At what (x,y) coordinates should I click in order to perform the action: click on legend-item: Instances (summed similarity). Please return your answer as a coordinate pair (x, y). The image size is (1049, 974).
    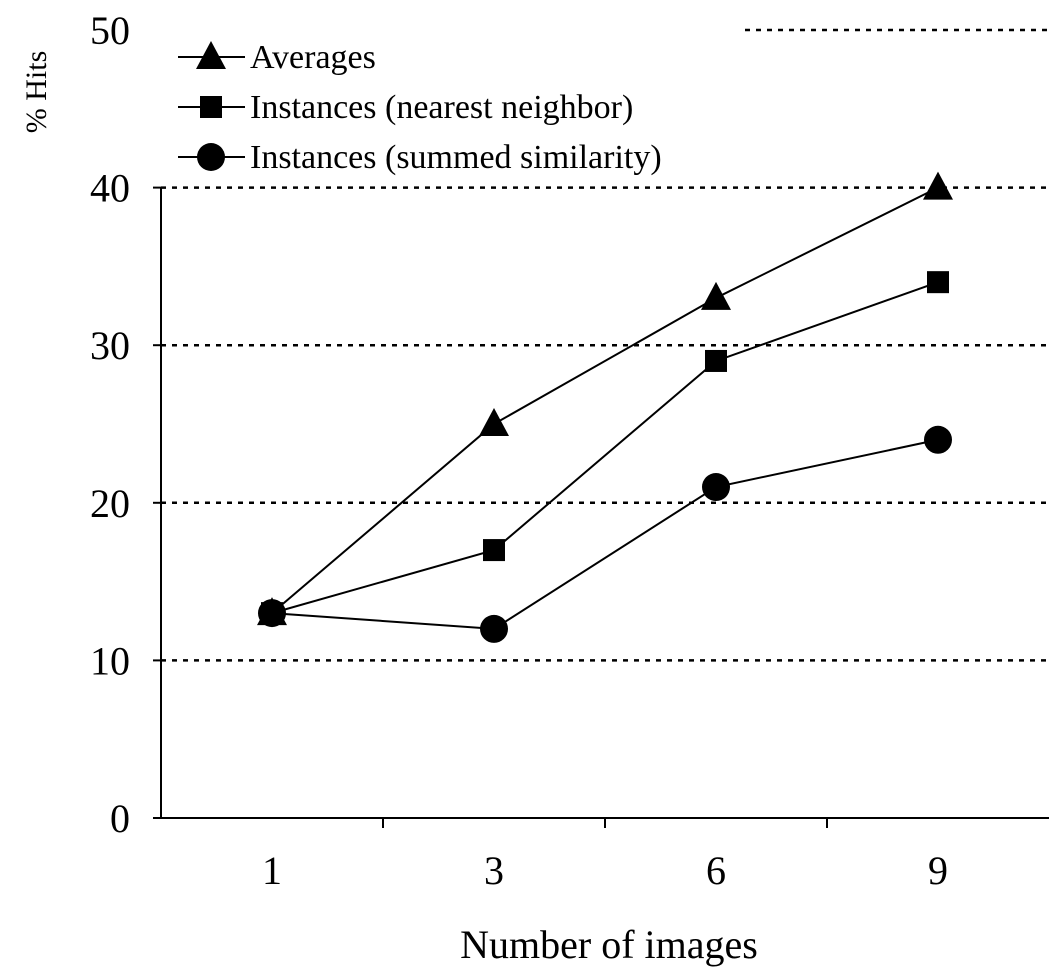
    Looking at the image, I should click on (420, 157).